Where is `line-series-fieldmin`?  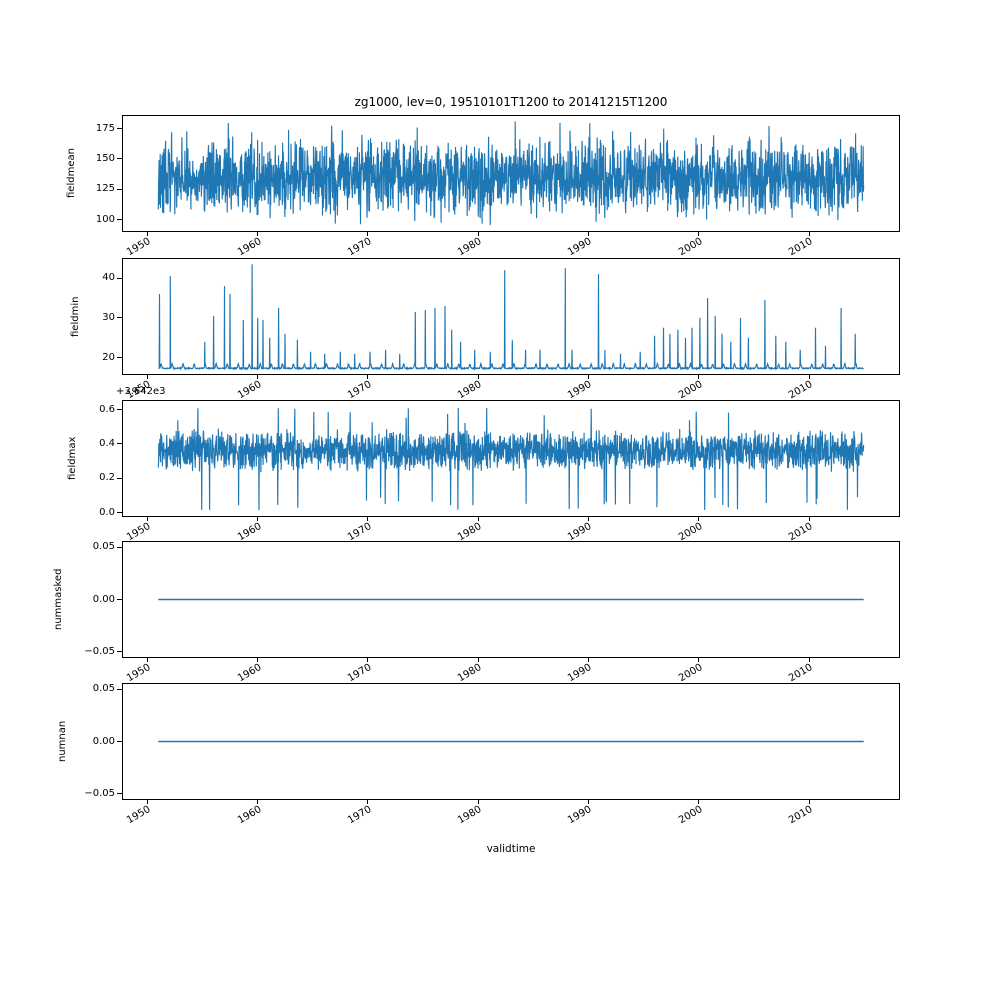 line-series-fieldmin is located at coordinates (511, 318).